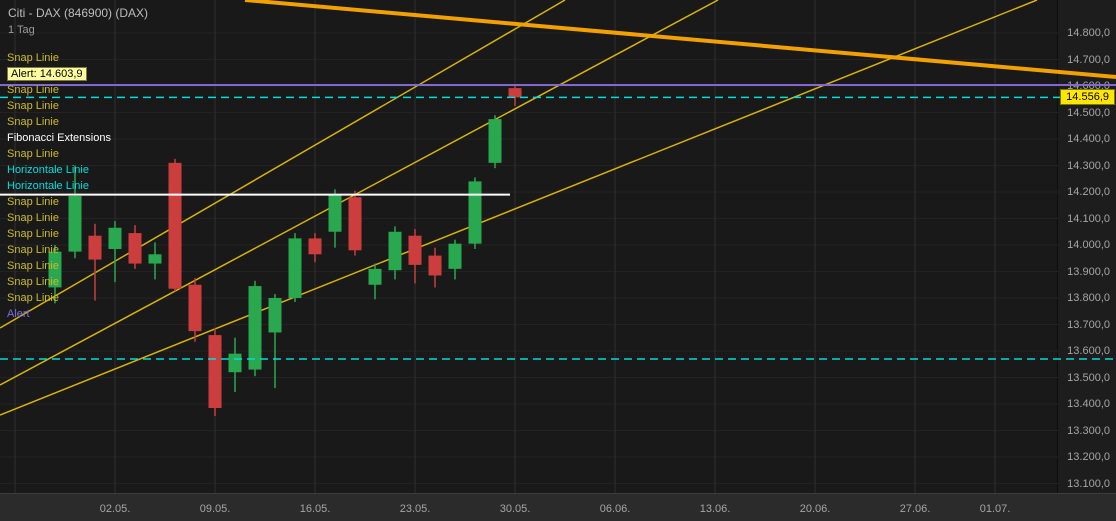 The image size is (1116, 521). What do you see at coordinates (1088, 324) in the screenshot?
I see `y-axis-label: 13.700,0` at bounding box center [1088, 324].